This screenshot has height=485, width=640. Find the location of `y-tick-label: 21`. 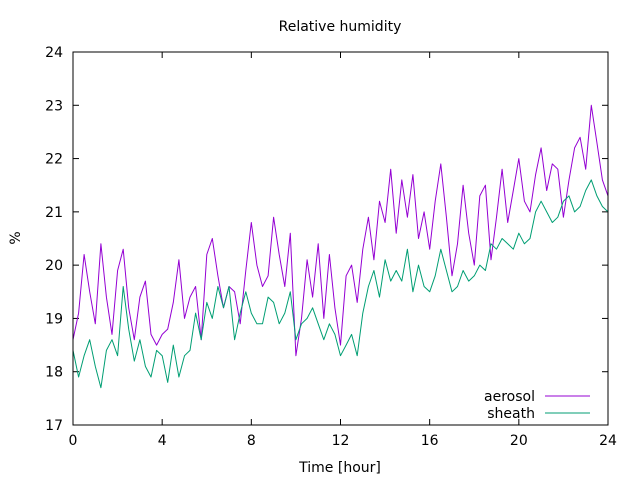

y-tick-label: 21 is located at coordinates (54, 213).